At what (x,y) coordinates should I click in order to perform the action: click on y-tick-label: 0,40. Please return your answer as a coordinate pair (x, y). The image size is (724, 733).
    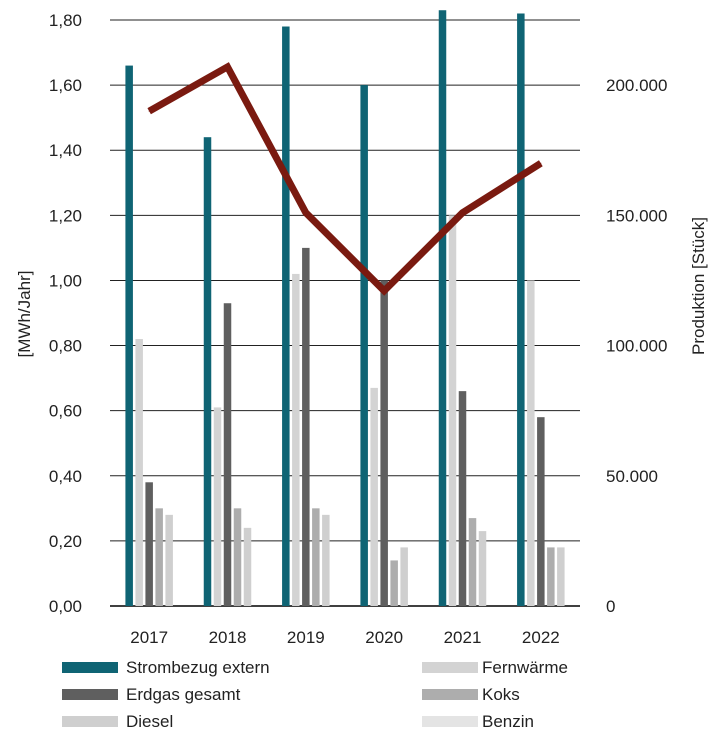
    Looking at the image, I should click on (65, 476).